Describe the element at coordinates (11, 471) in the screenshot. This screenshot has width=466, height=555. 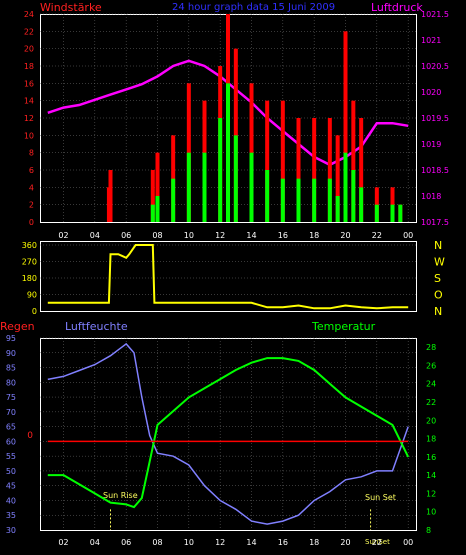
I see `humidity-tick-label: 50` at that location.